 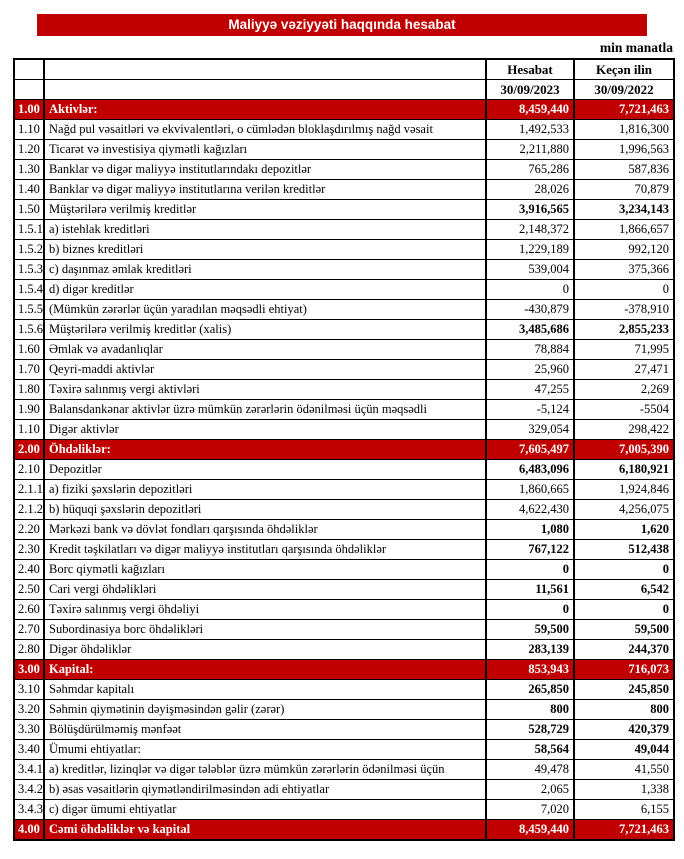 I want to click on row-label: Depozitlər, so click(x=265, y=469).